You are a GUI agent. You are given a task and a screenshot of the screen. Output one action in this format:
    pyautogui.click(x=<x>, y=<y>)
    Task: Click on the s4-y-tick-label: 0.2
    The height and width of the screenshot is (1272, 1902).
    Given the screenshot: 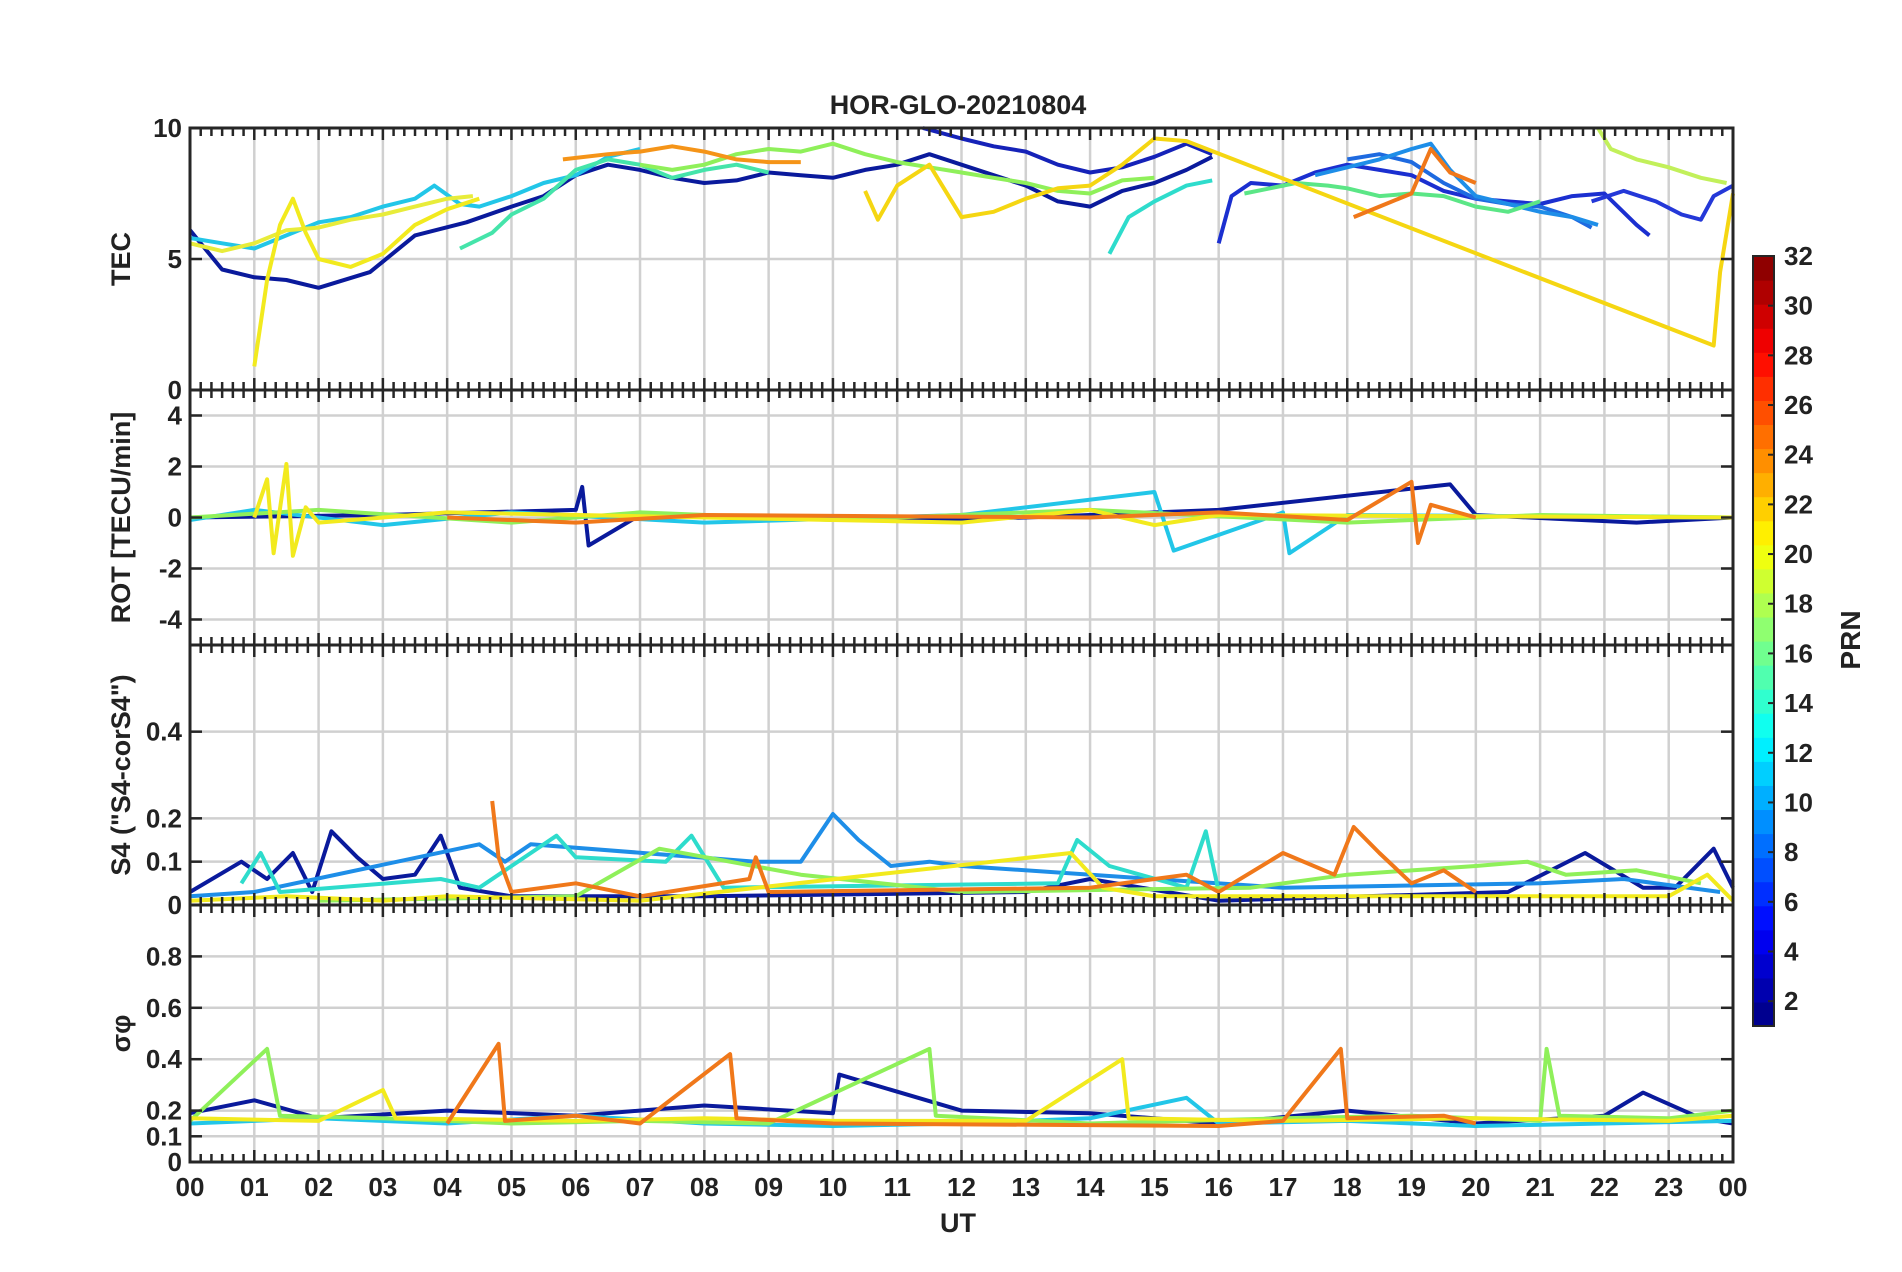 What is the action you would take?
    pyautogui.click(x=164, y=818)
    